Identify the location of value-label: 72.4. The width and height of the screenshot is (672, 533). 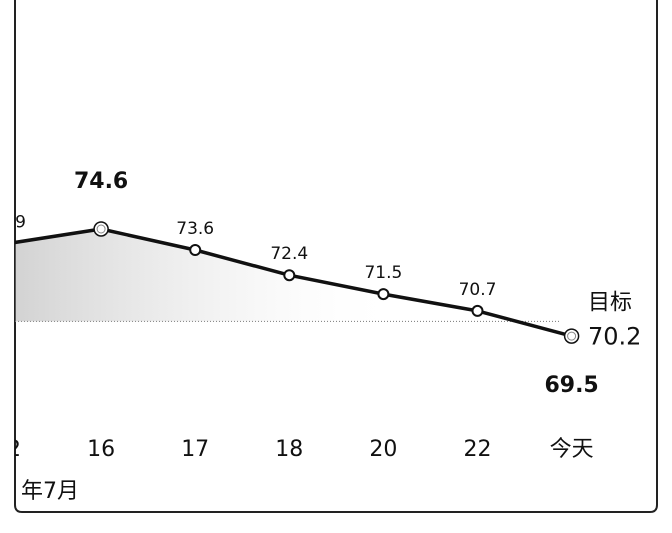
(289, 254).